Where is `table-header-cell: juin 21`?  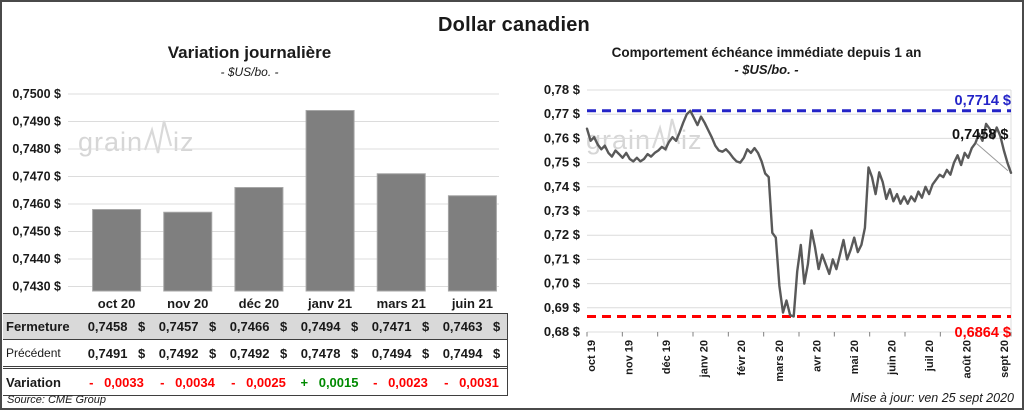
table-header-cell: juin 21 is located at coordinates (472, 303).